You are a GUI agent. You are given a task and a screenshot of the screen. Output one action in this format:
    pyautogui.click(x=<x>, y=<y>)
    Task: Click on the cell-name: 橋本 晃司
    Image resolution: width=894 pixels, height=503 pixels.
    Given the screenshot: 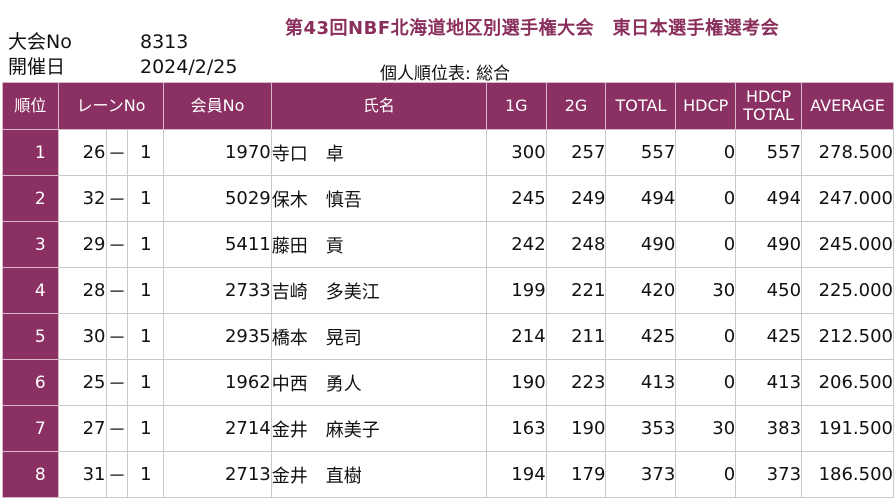 What is the action you would take?
    pyautogui.click(x=378, y=336)
    